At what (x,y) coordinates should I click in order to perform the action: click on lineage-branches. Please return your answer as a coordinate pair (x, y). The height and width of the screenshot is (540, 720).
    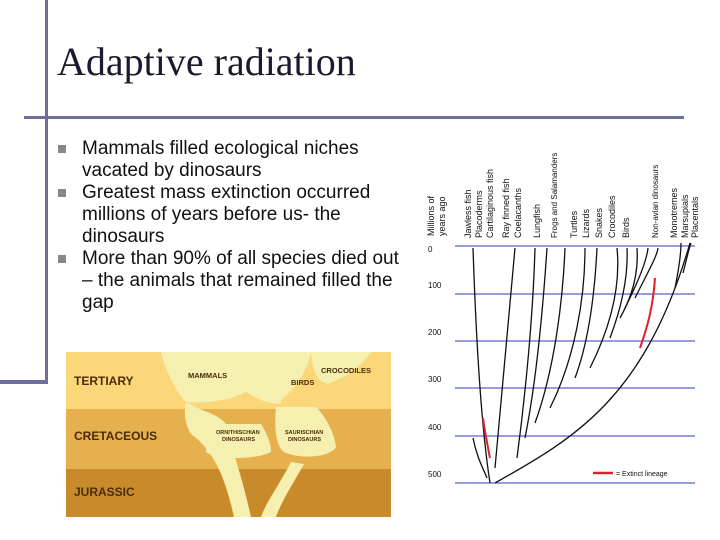
    Looking at the image, I should click on (582, 363).